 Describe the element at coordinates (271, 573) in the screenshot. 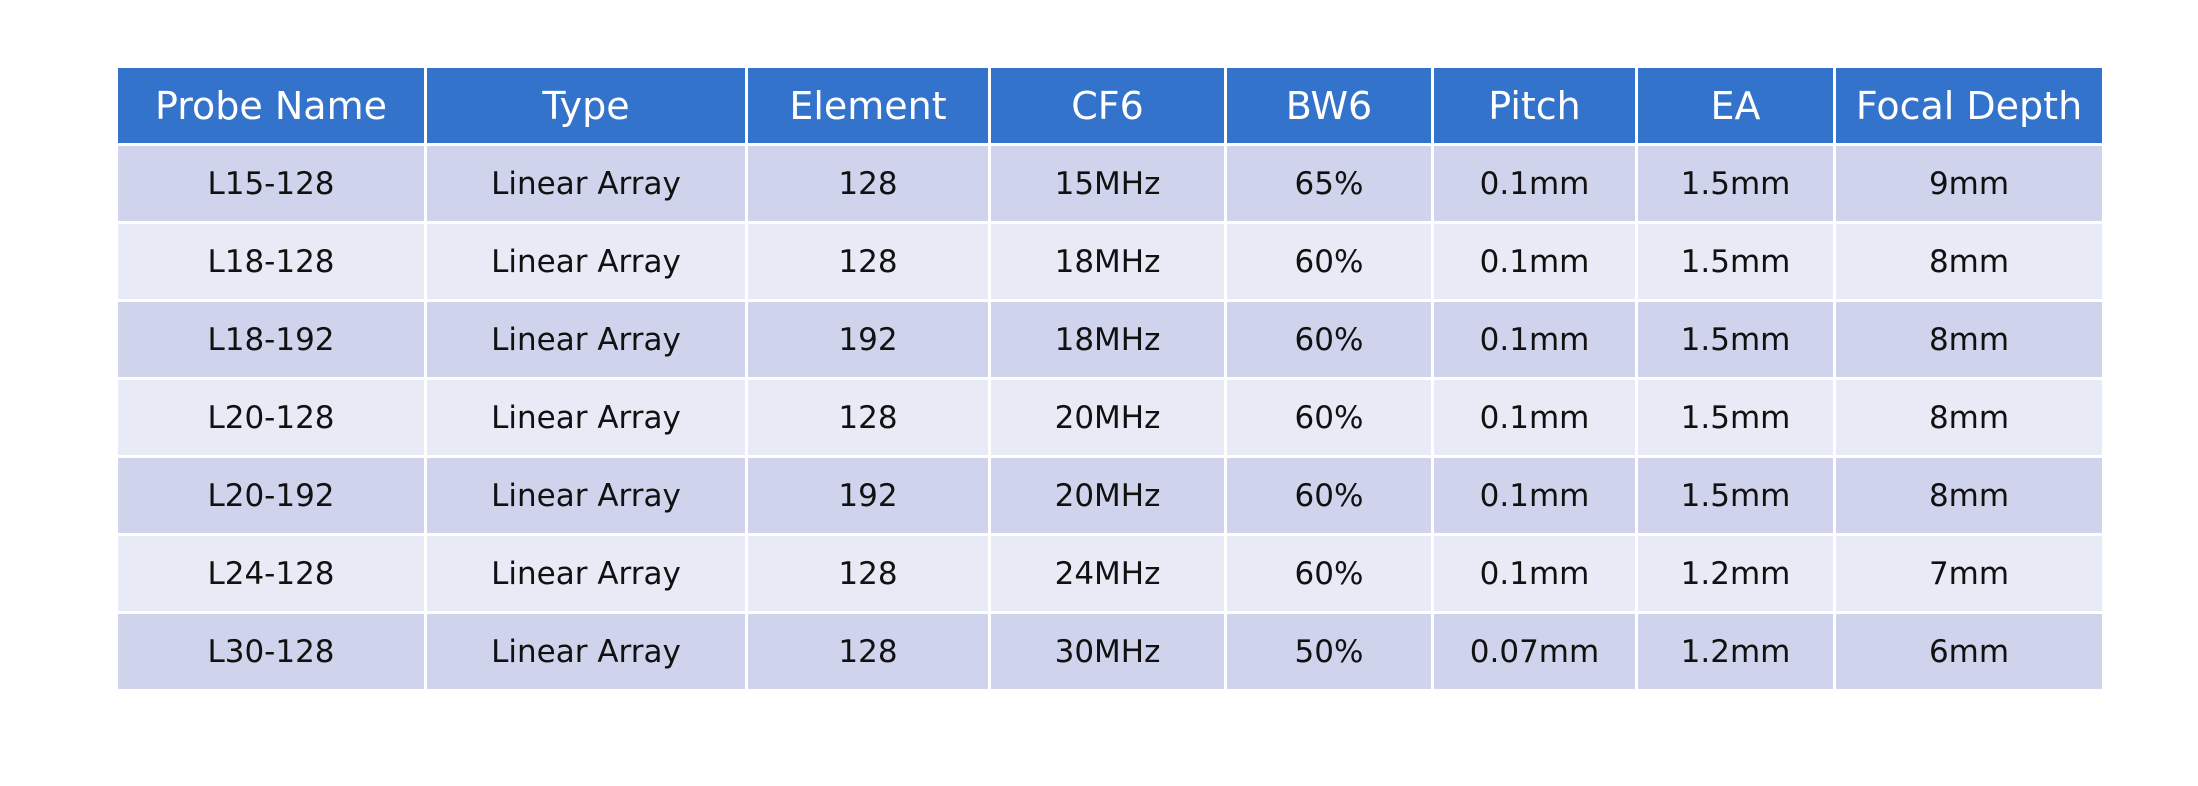

I see `cell-probe-name: L24-128` at that location.